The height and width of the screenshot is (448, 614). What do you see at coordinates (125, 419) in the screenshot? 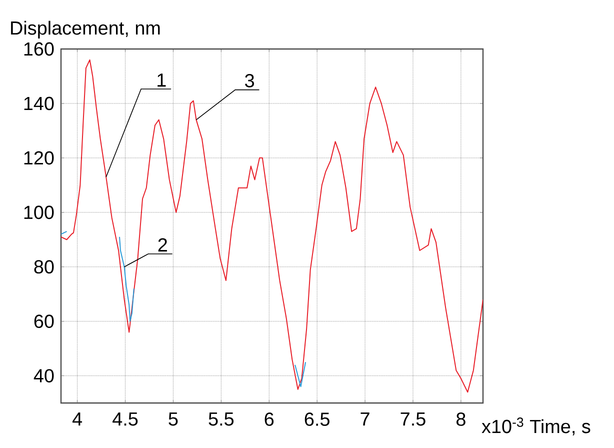
I see `x-tick-label: 4.5` at bounding box center [125, 419].